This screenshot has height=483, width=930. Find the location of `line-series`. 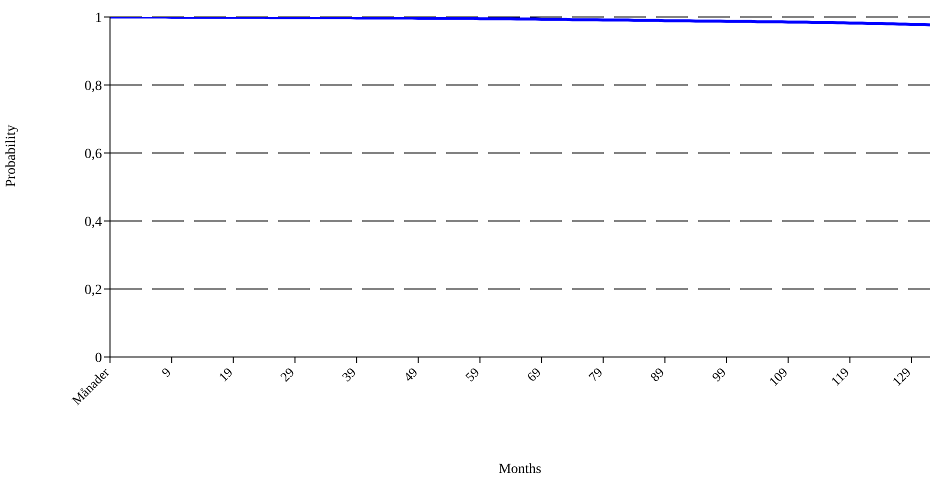

line-series is located at coordinates (520, 21).